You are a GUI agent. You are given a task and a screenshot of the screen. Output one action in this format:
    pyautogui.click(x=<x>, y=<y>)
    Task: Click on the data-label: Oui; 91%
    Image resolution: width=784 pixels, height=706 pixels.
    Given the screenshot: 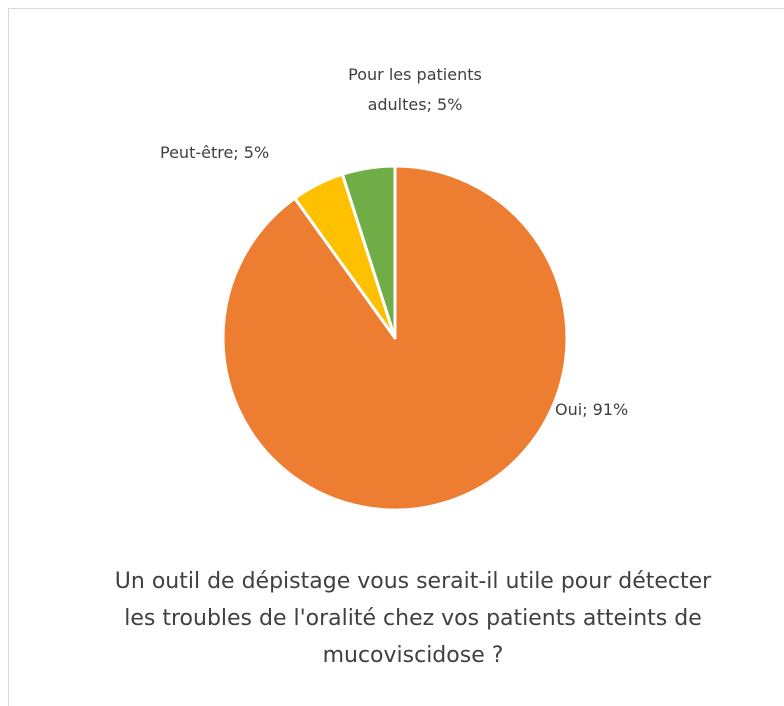 What is the action you would take?
    pyautogui.click(x=591, y=409)
    